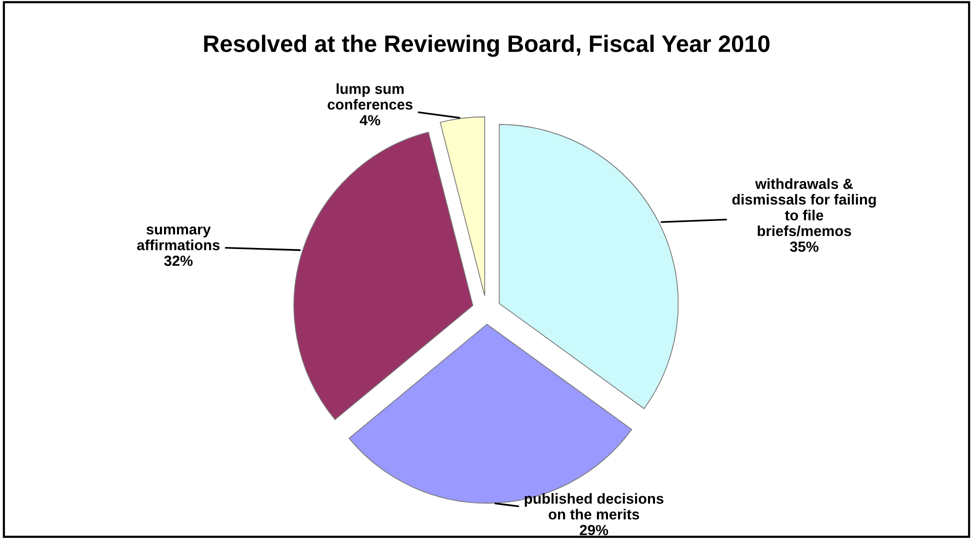 The width and height of the screenshot is (973, 539). What do you see at coordinates (370, 96) in the screenshot?
I see `slice-label: lump sum conferences` at bounding box center [370, 96].